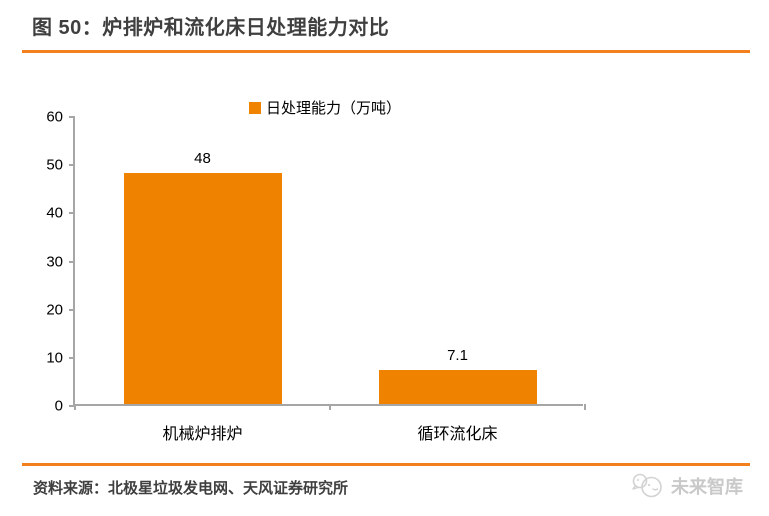  Describe the element at coordinates (54, 165) in the screenshot. I see `y-axis-tick-label: 50` at that location.